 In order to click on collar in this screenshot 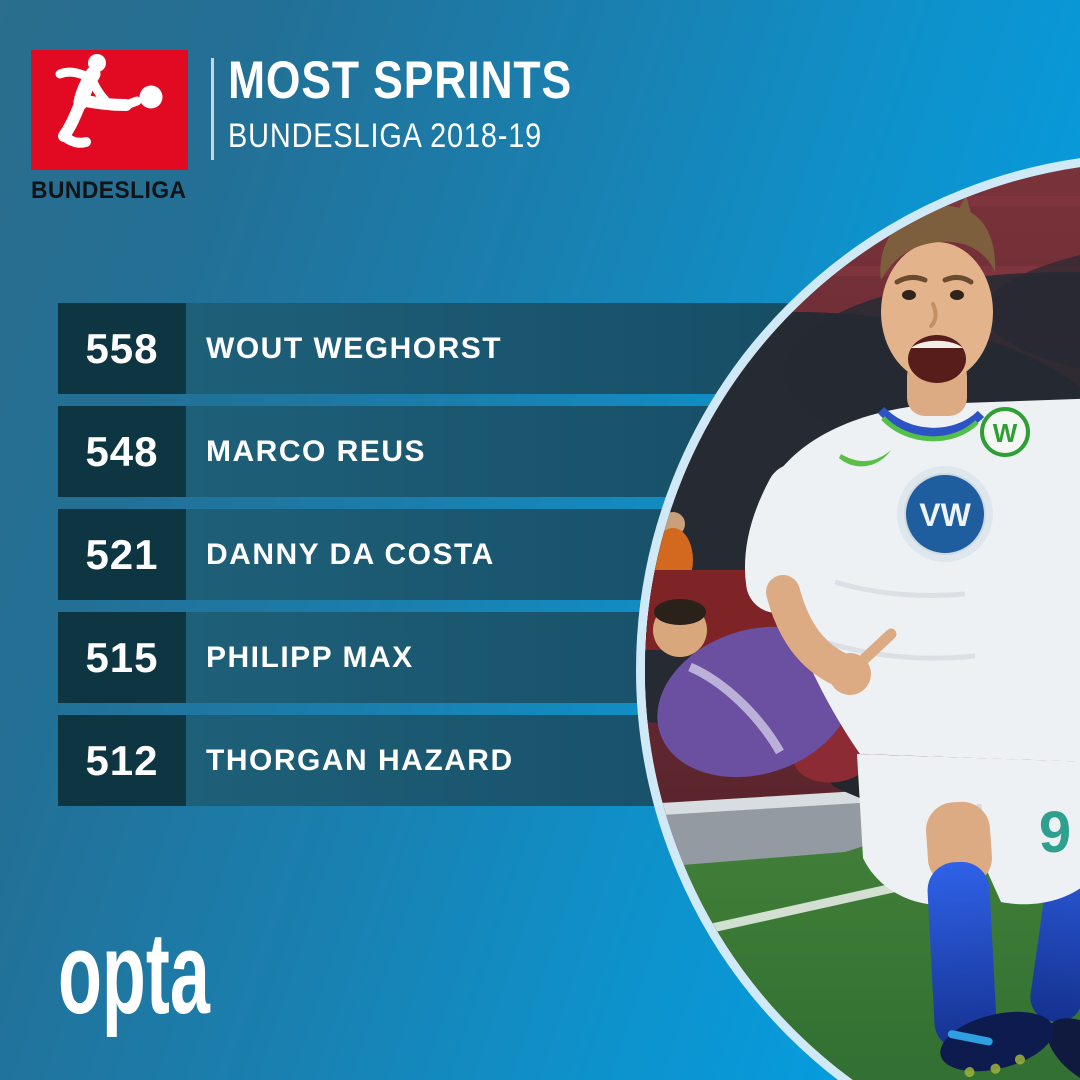, I will do `click(931, 421)`.